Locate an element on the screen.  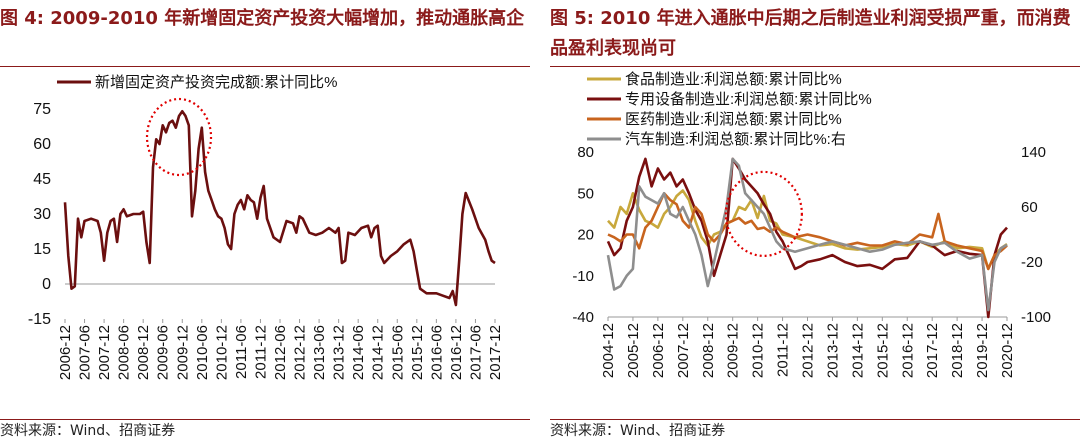
x-tick-label: 2018-12 is located at coordinates (957, 350).